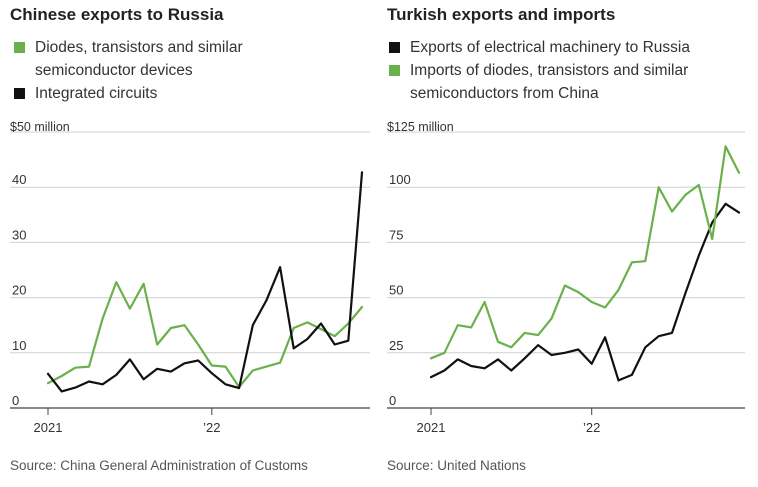 The height and width of the screenshot is (487, 758). Describe the element at coordinates (114, 70) in the screenshot. I see `legend-label-line: semiconductor devices` at that location.